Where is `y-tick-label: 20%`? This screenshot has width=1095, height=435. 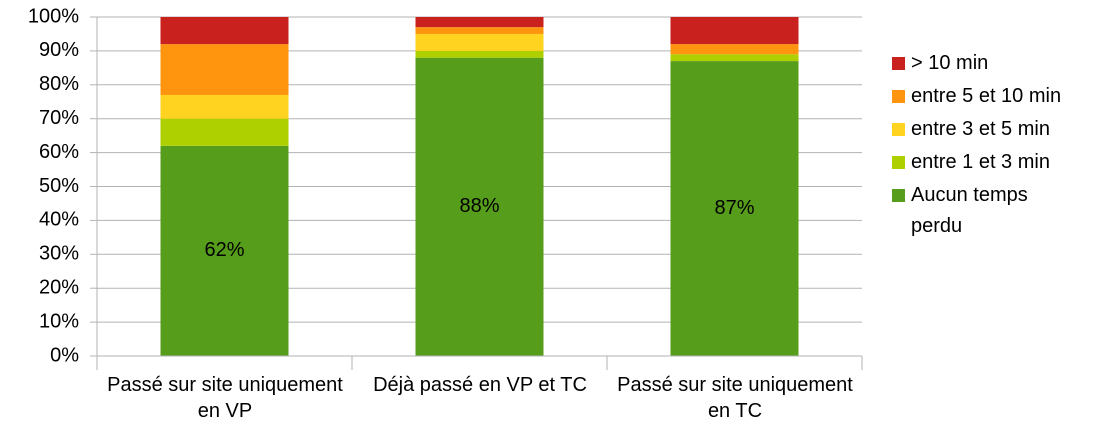
y-tick-label: 20% is located at coordinates (59, 287).